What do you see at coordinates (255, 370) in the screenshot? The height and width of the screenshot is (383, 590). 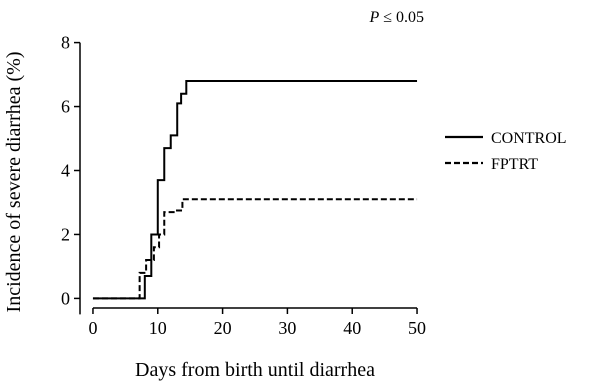 I see `x-axis-label: Days from birth until diarrhea` at bounding box center [255, 370].